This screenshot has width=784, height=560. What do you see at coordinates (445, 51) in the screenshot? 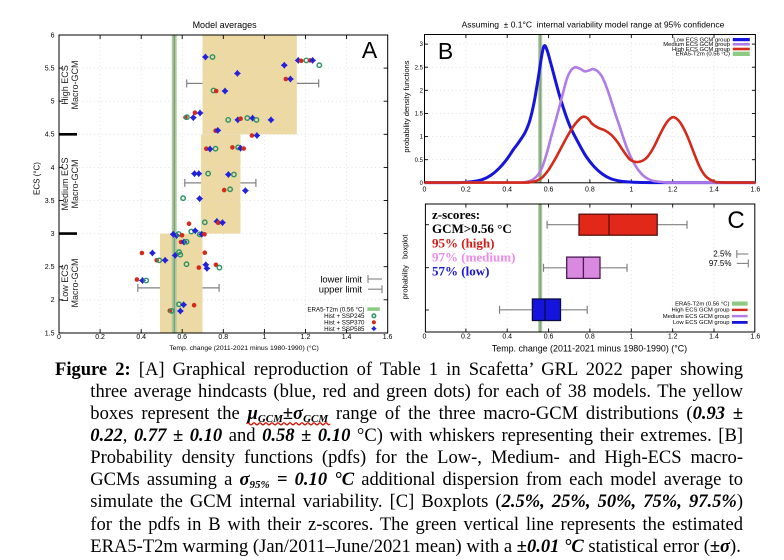
I see `svg-text: B` at bounding box center [445, 51].